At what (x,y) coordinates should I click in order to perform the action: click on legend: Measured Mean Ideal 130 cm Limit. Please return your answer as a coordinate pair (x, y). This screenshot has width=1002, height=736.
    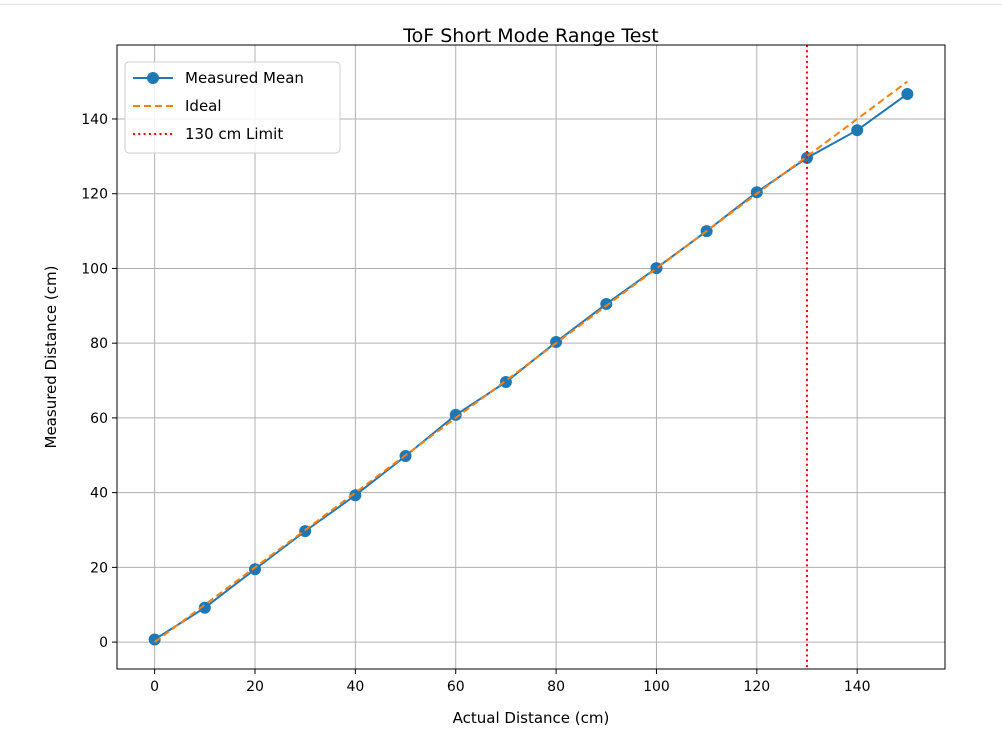
    Looking at the image, I should click on (232, 107).